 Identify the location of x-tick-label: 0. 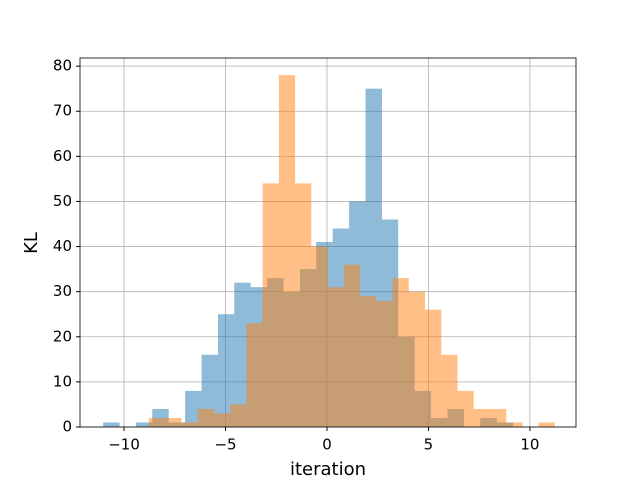
(327, 445).